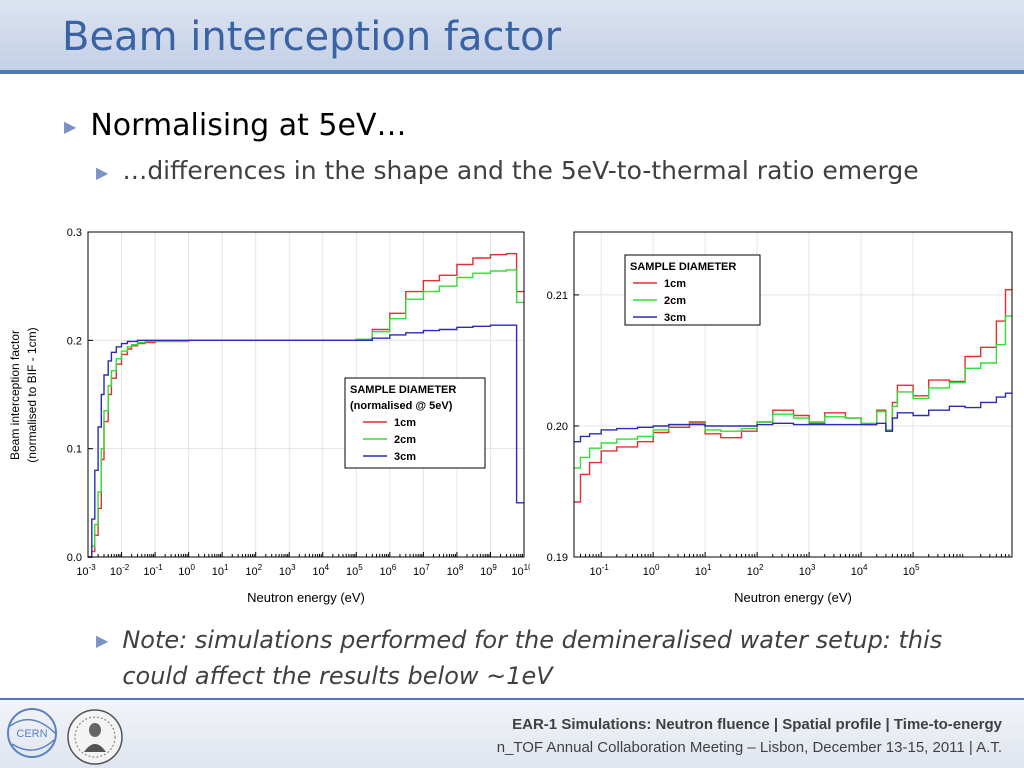  Describe the element at coordinates (86, 570) in the screenshot. I see `x-tick-label: 10⁻³` at that location.